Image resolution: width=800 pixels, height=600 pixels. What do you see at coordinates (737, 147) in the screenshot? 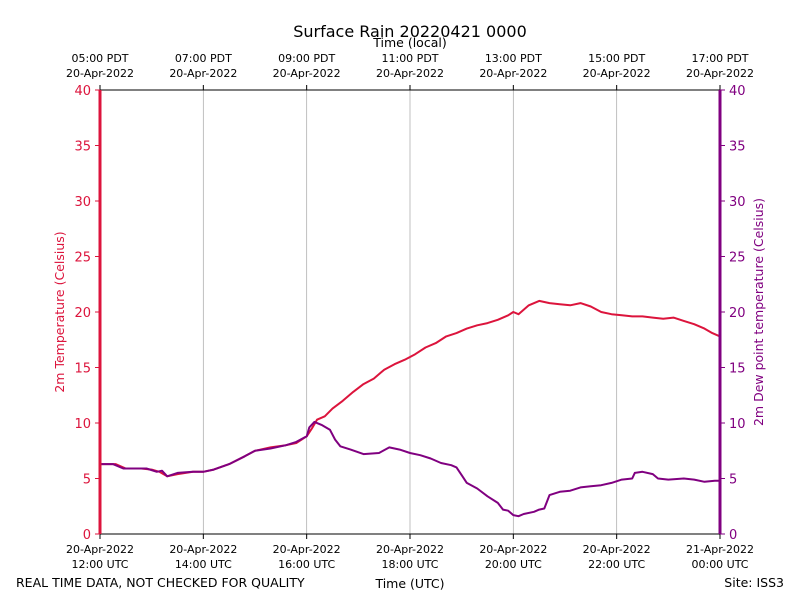
I see `y-tick-label-right: 35` at bounding box center [737, 147].